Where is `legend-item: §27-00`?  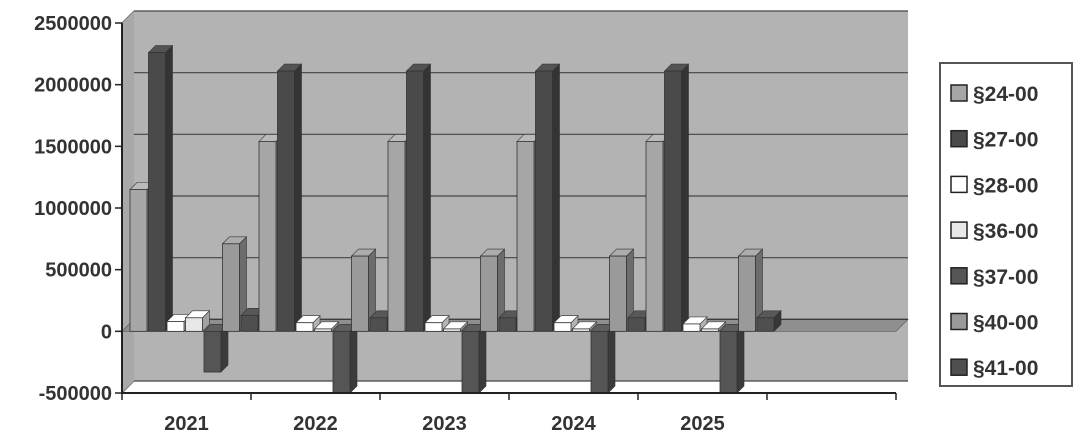 legend-item: §27-00 is located at coordinates (994, 140).